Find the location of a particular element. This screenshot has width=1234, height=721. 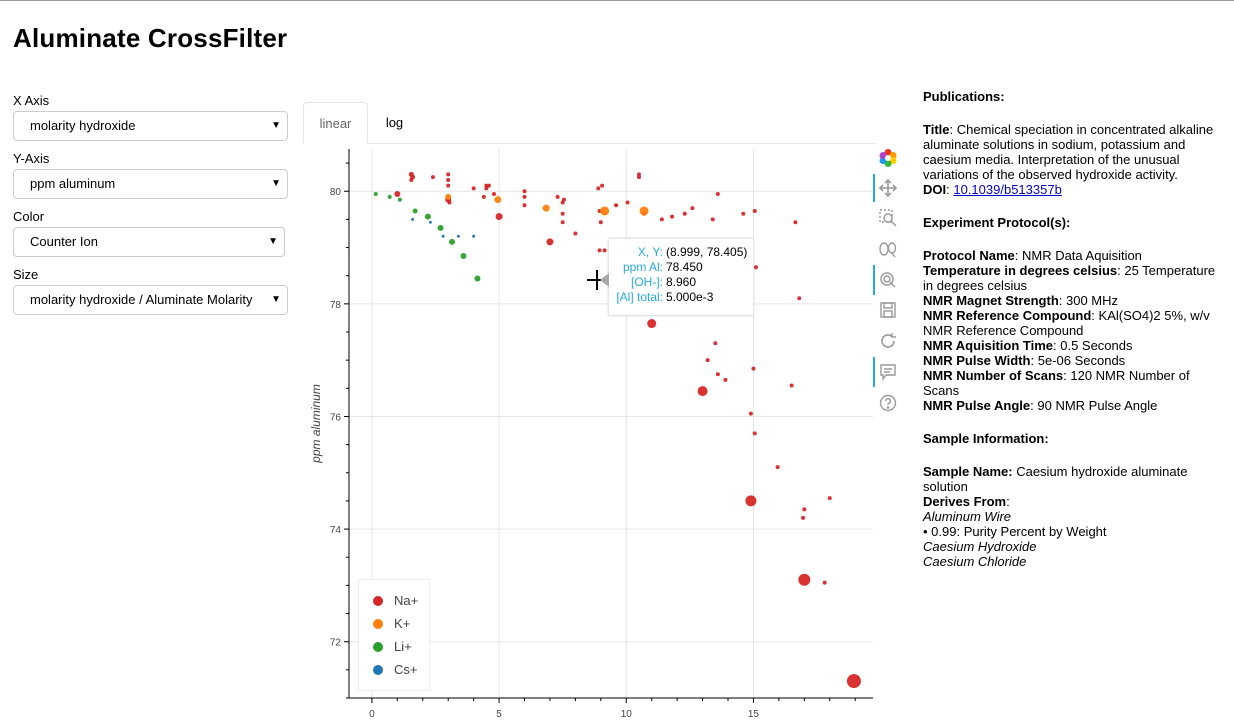

tooltip-row: [OH-]: 8.960 is located at coordinates (681, 282).